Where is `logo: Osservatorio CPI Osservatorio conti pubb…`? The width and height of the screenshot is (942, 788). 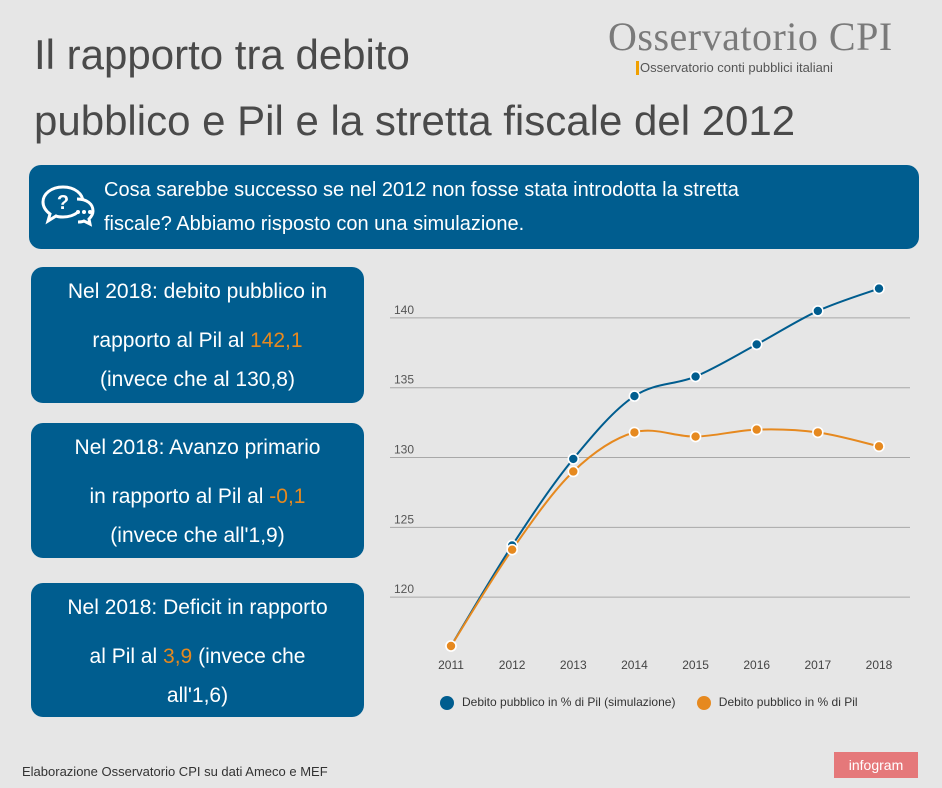
logo: Osservatorio CPI Osservatorio conti pubb… is located at coordinates (768, 44).